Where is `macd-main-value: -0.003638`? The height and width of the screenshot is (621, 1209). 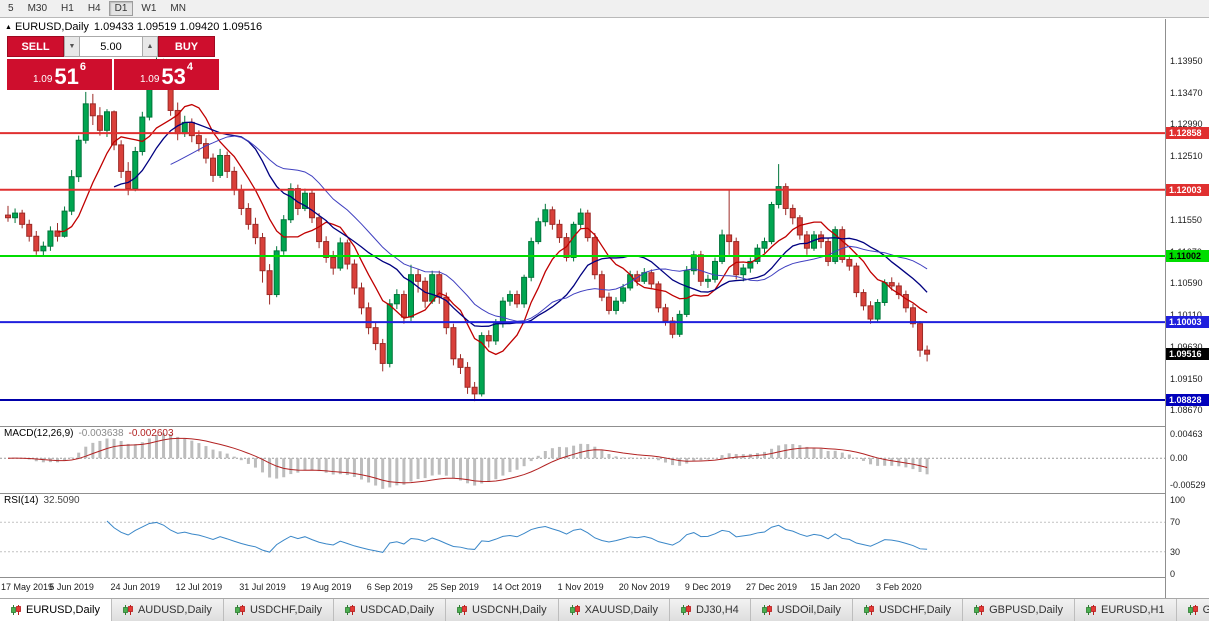 macd-main-value: -0.003638 is located at coordinates (101, 433).